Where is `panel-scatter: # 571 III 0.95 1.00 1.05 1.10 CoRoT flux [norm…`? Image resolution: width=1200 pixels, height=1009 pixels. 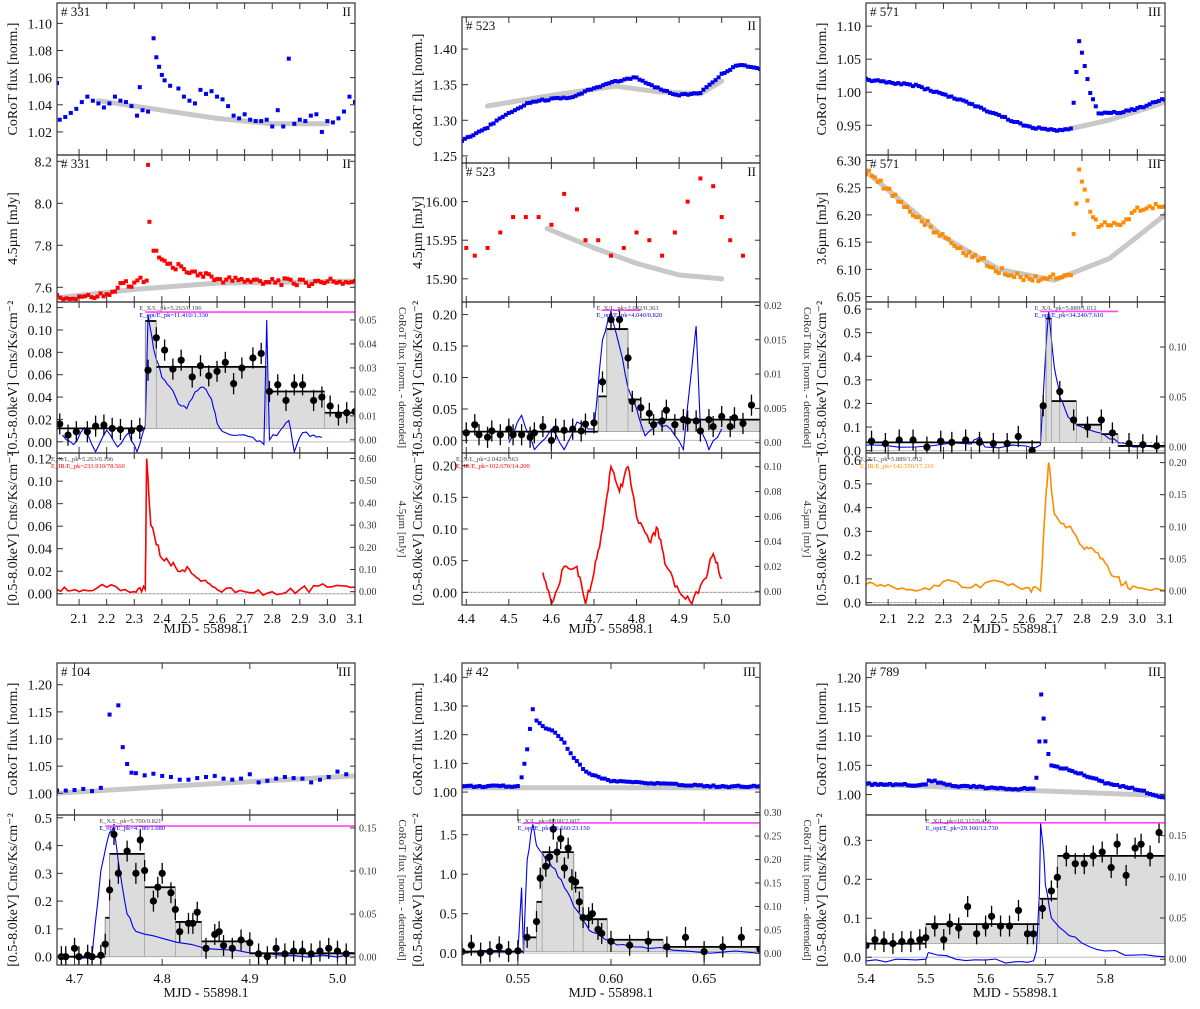
panel-scatter: # 571 III 0.95 1.00 1.05 1.10 CoRoT flux [norm… is located at coordinates (1005, 79).